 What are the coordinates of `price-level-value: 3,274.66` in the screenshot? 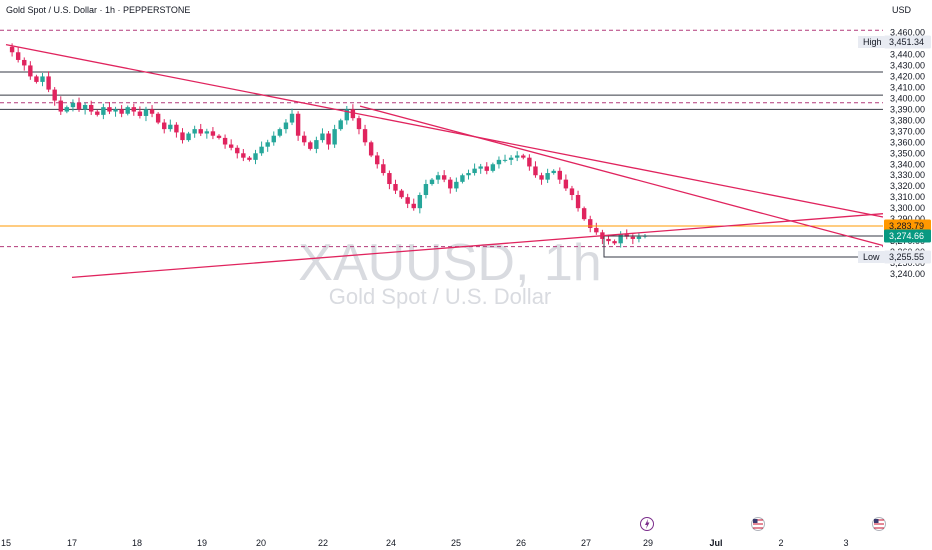 It's located at (906, 236).